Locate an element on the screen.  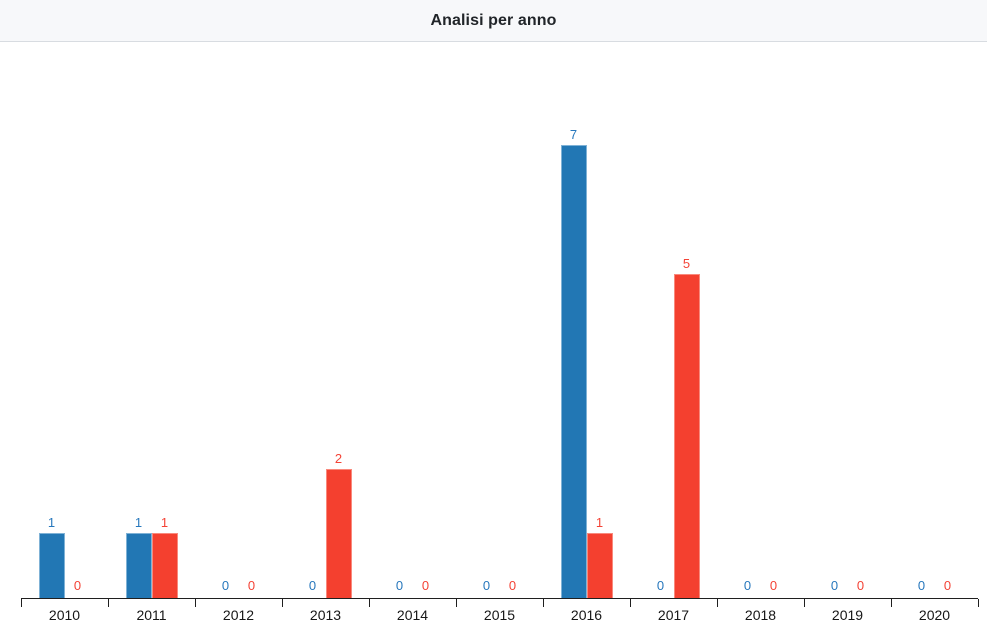
value-label-2013-red: 2 is located at coordinates (338, 458).